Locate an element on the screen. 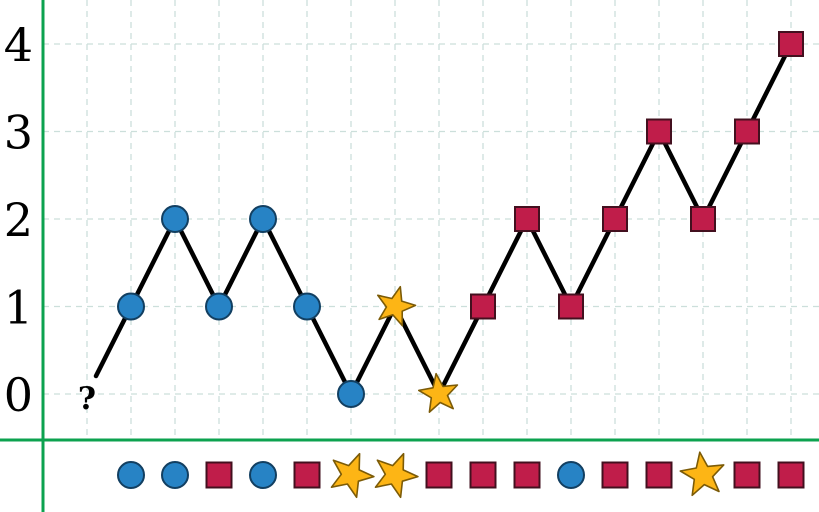 The image size is (819, 512). y-tick-label-2: 2 is located at coordinates (18, 220).